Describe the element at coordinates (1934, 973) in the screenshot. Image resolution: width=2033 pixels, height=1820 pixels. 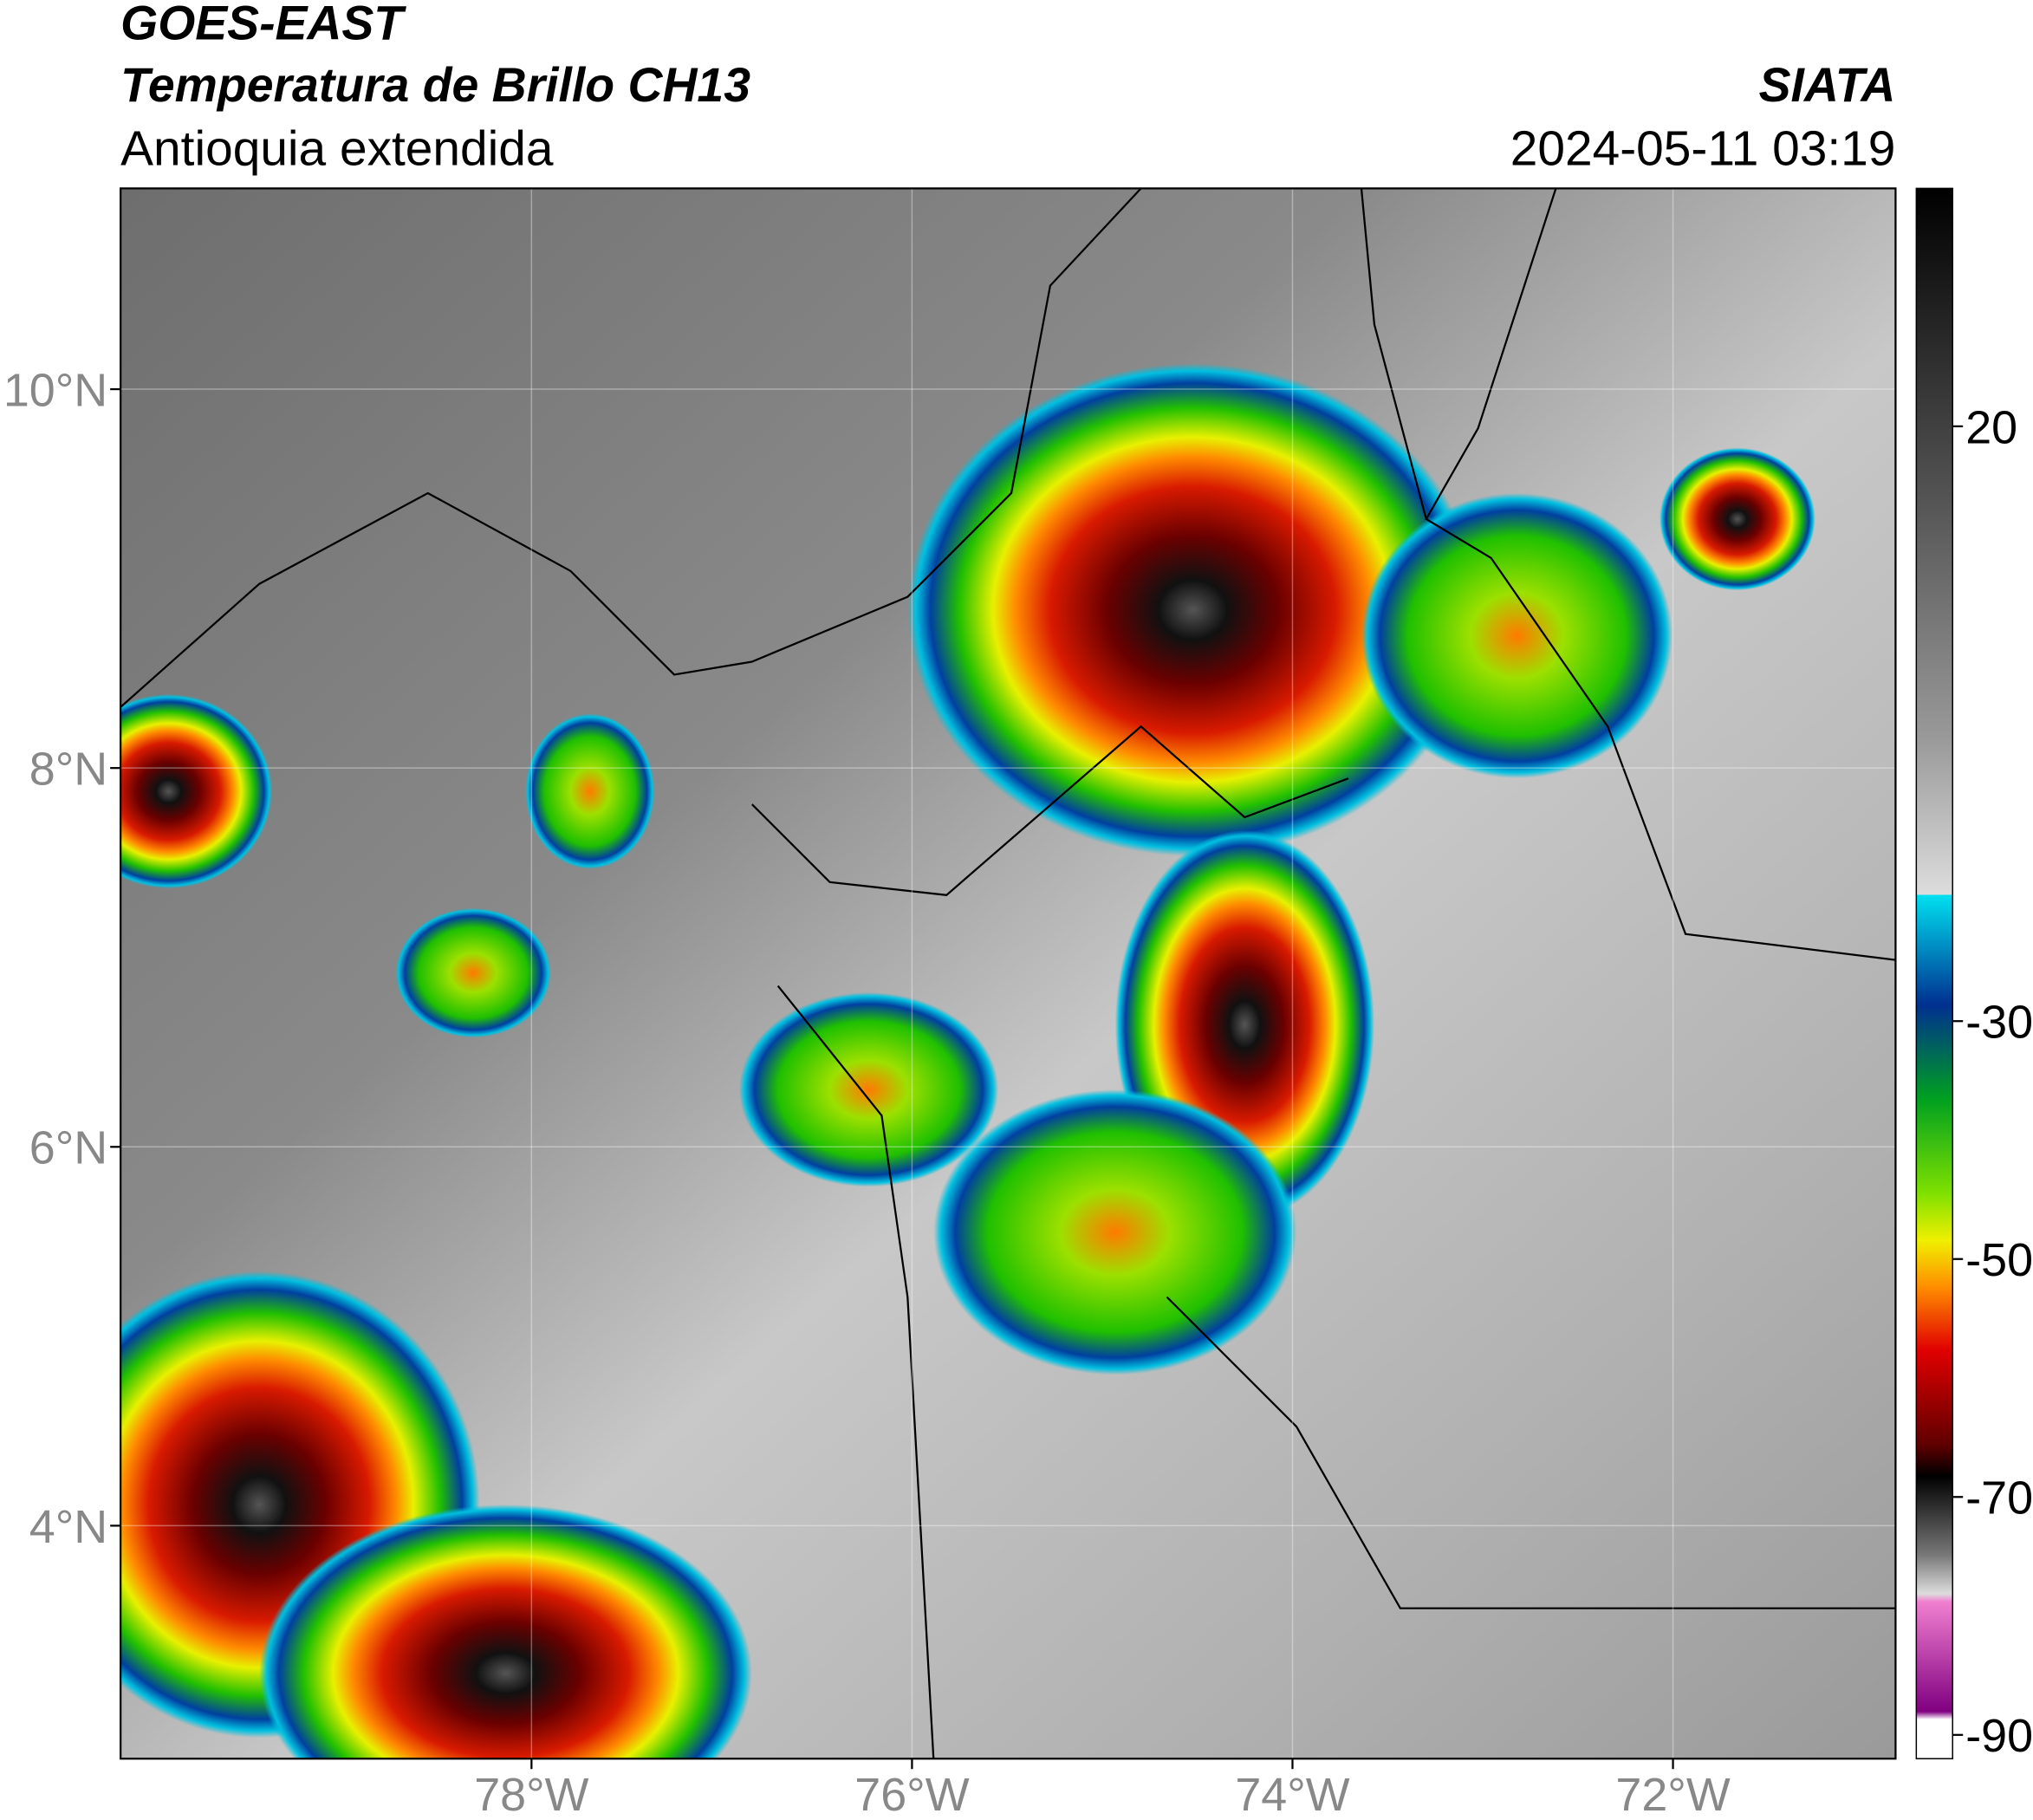
I see `colorbar` at that location.